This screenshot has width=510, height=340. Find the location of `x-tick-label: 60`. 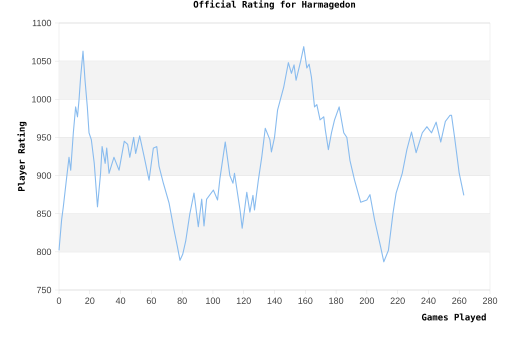

x-tick-label: 60 is located at coordinates (151, 301).